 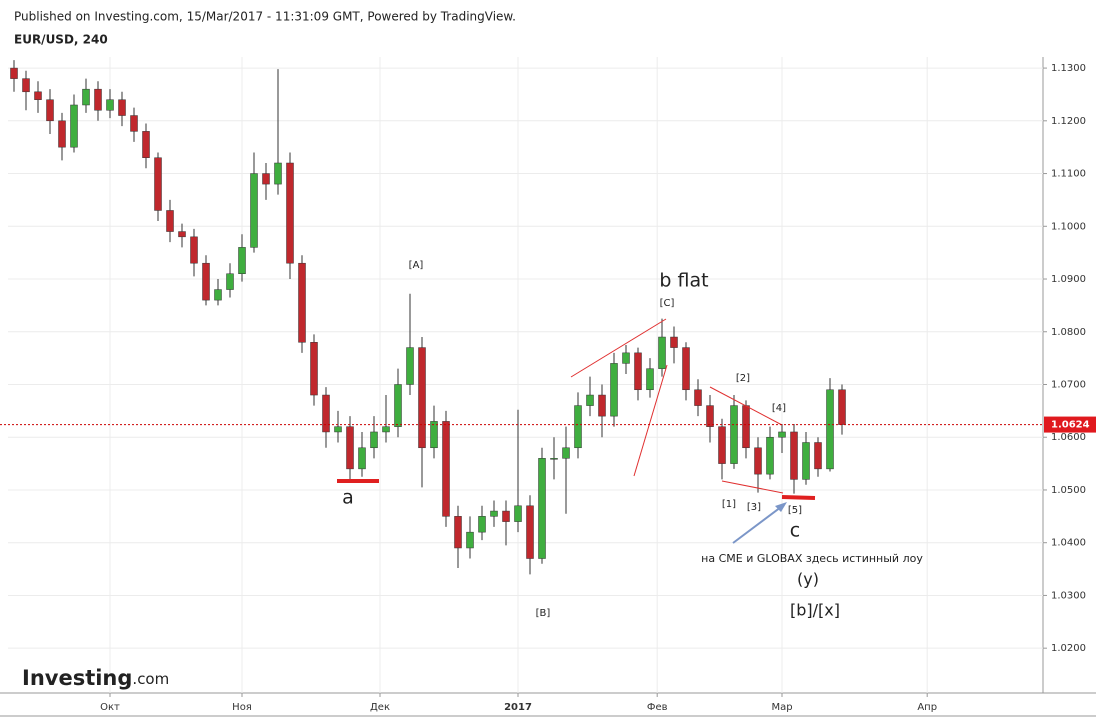 I want to click on annotation: [B], so click(x=543, y=613).